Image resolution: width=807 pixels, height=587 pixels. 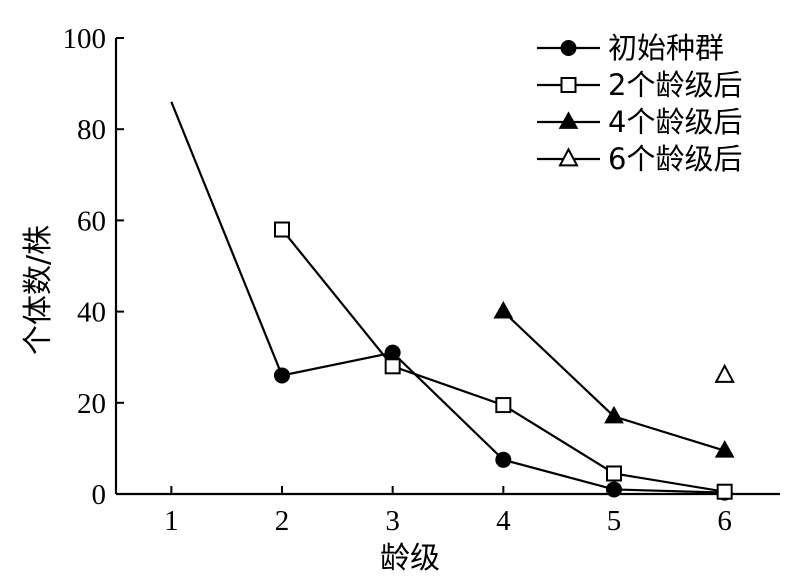 What do you see at coordinates (675, 159) in the screenshot?
I see `legend-label: 6个龄级后` at bounding box center [675, 159].